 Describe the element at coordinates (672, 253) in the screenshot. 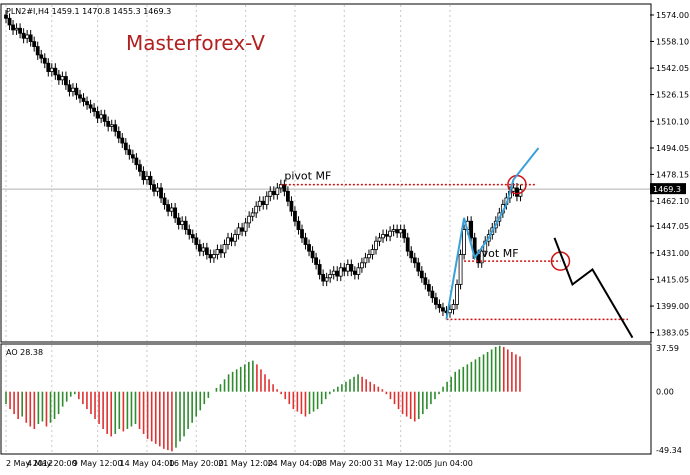

I see `y-tick-label: 1431.00` at that location.